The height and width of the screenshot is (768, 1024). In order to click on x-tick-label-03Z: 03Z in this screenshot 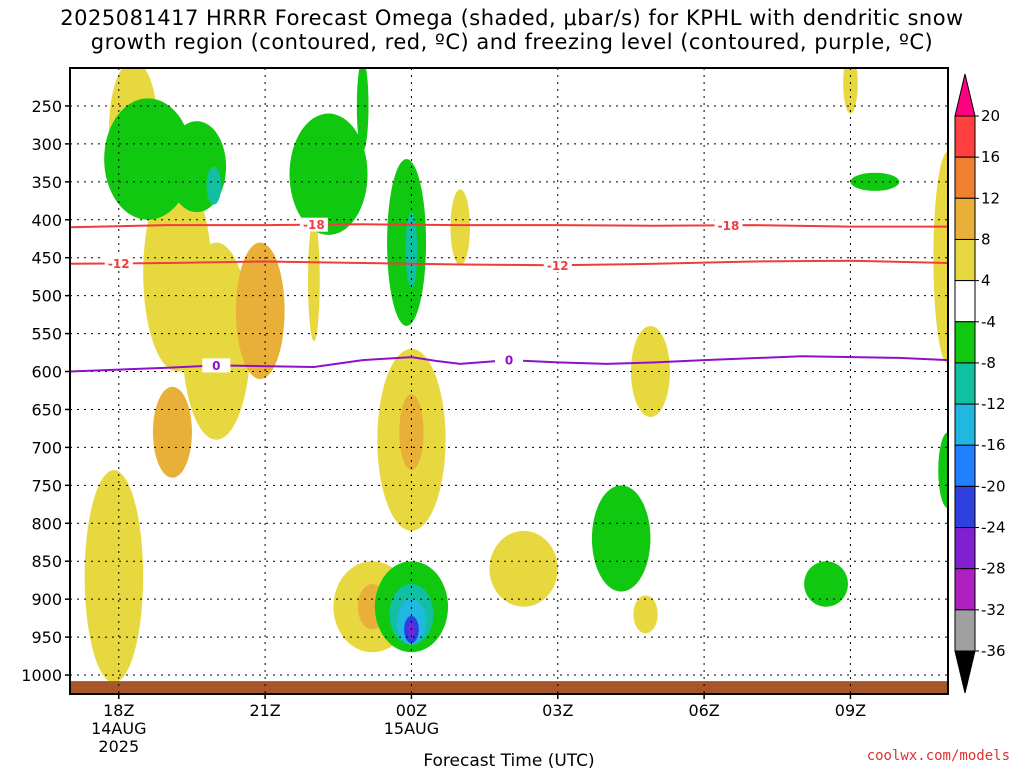, I will do `click(557, 710)`.